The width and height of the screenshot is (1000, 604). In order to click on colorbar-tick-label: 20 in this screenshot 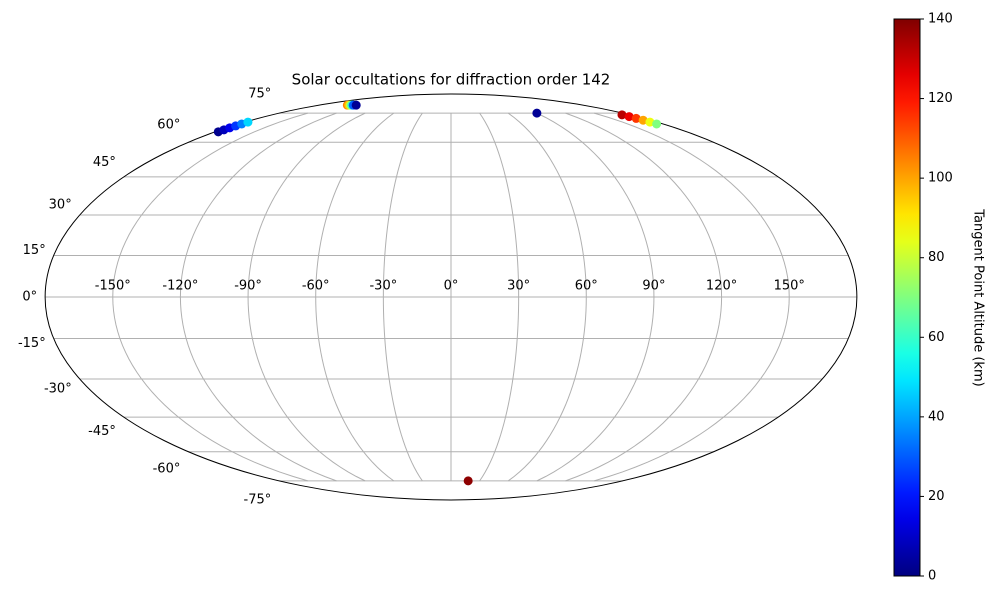, I will do `click(936, 496)`.